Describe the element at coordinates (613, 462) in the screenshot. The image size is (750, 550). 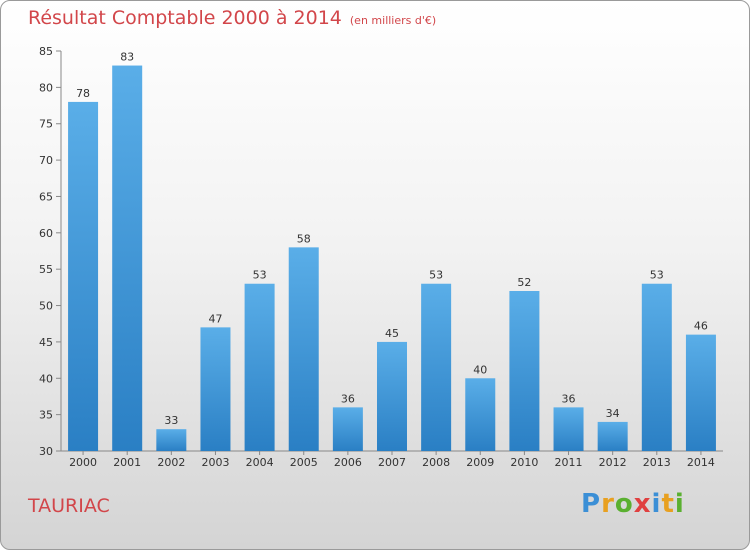
I see `x-tick-label: 2012` at that location.